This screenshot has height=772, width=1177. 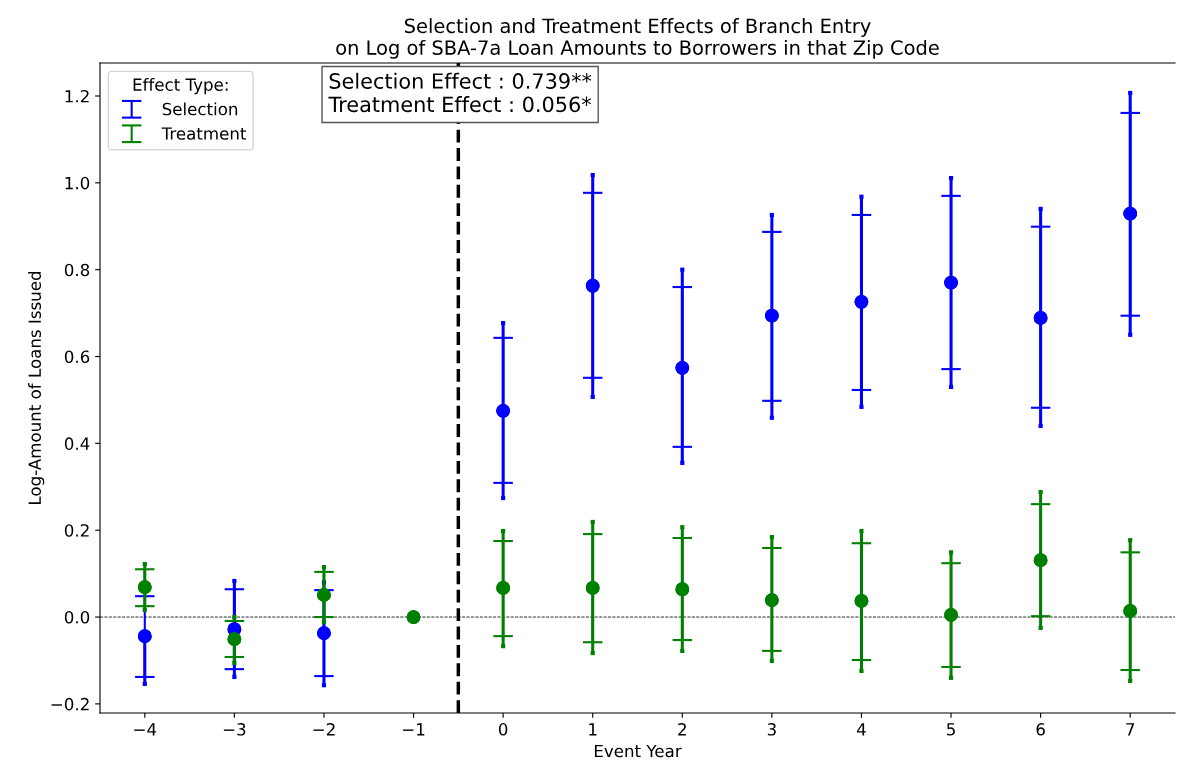 I want to click on x-tick-label: 0, so click(x=503, y=729).